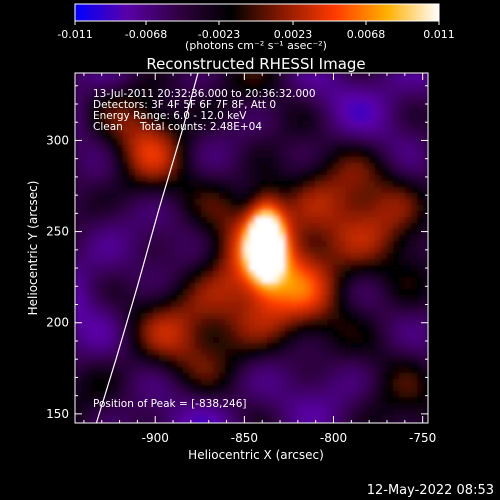 Image resolution: width=500 pixels, height=500 pixels. Describe the element at coordinates (147, 248) in the screenshot. I see `solar-limb-curve` at that location.